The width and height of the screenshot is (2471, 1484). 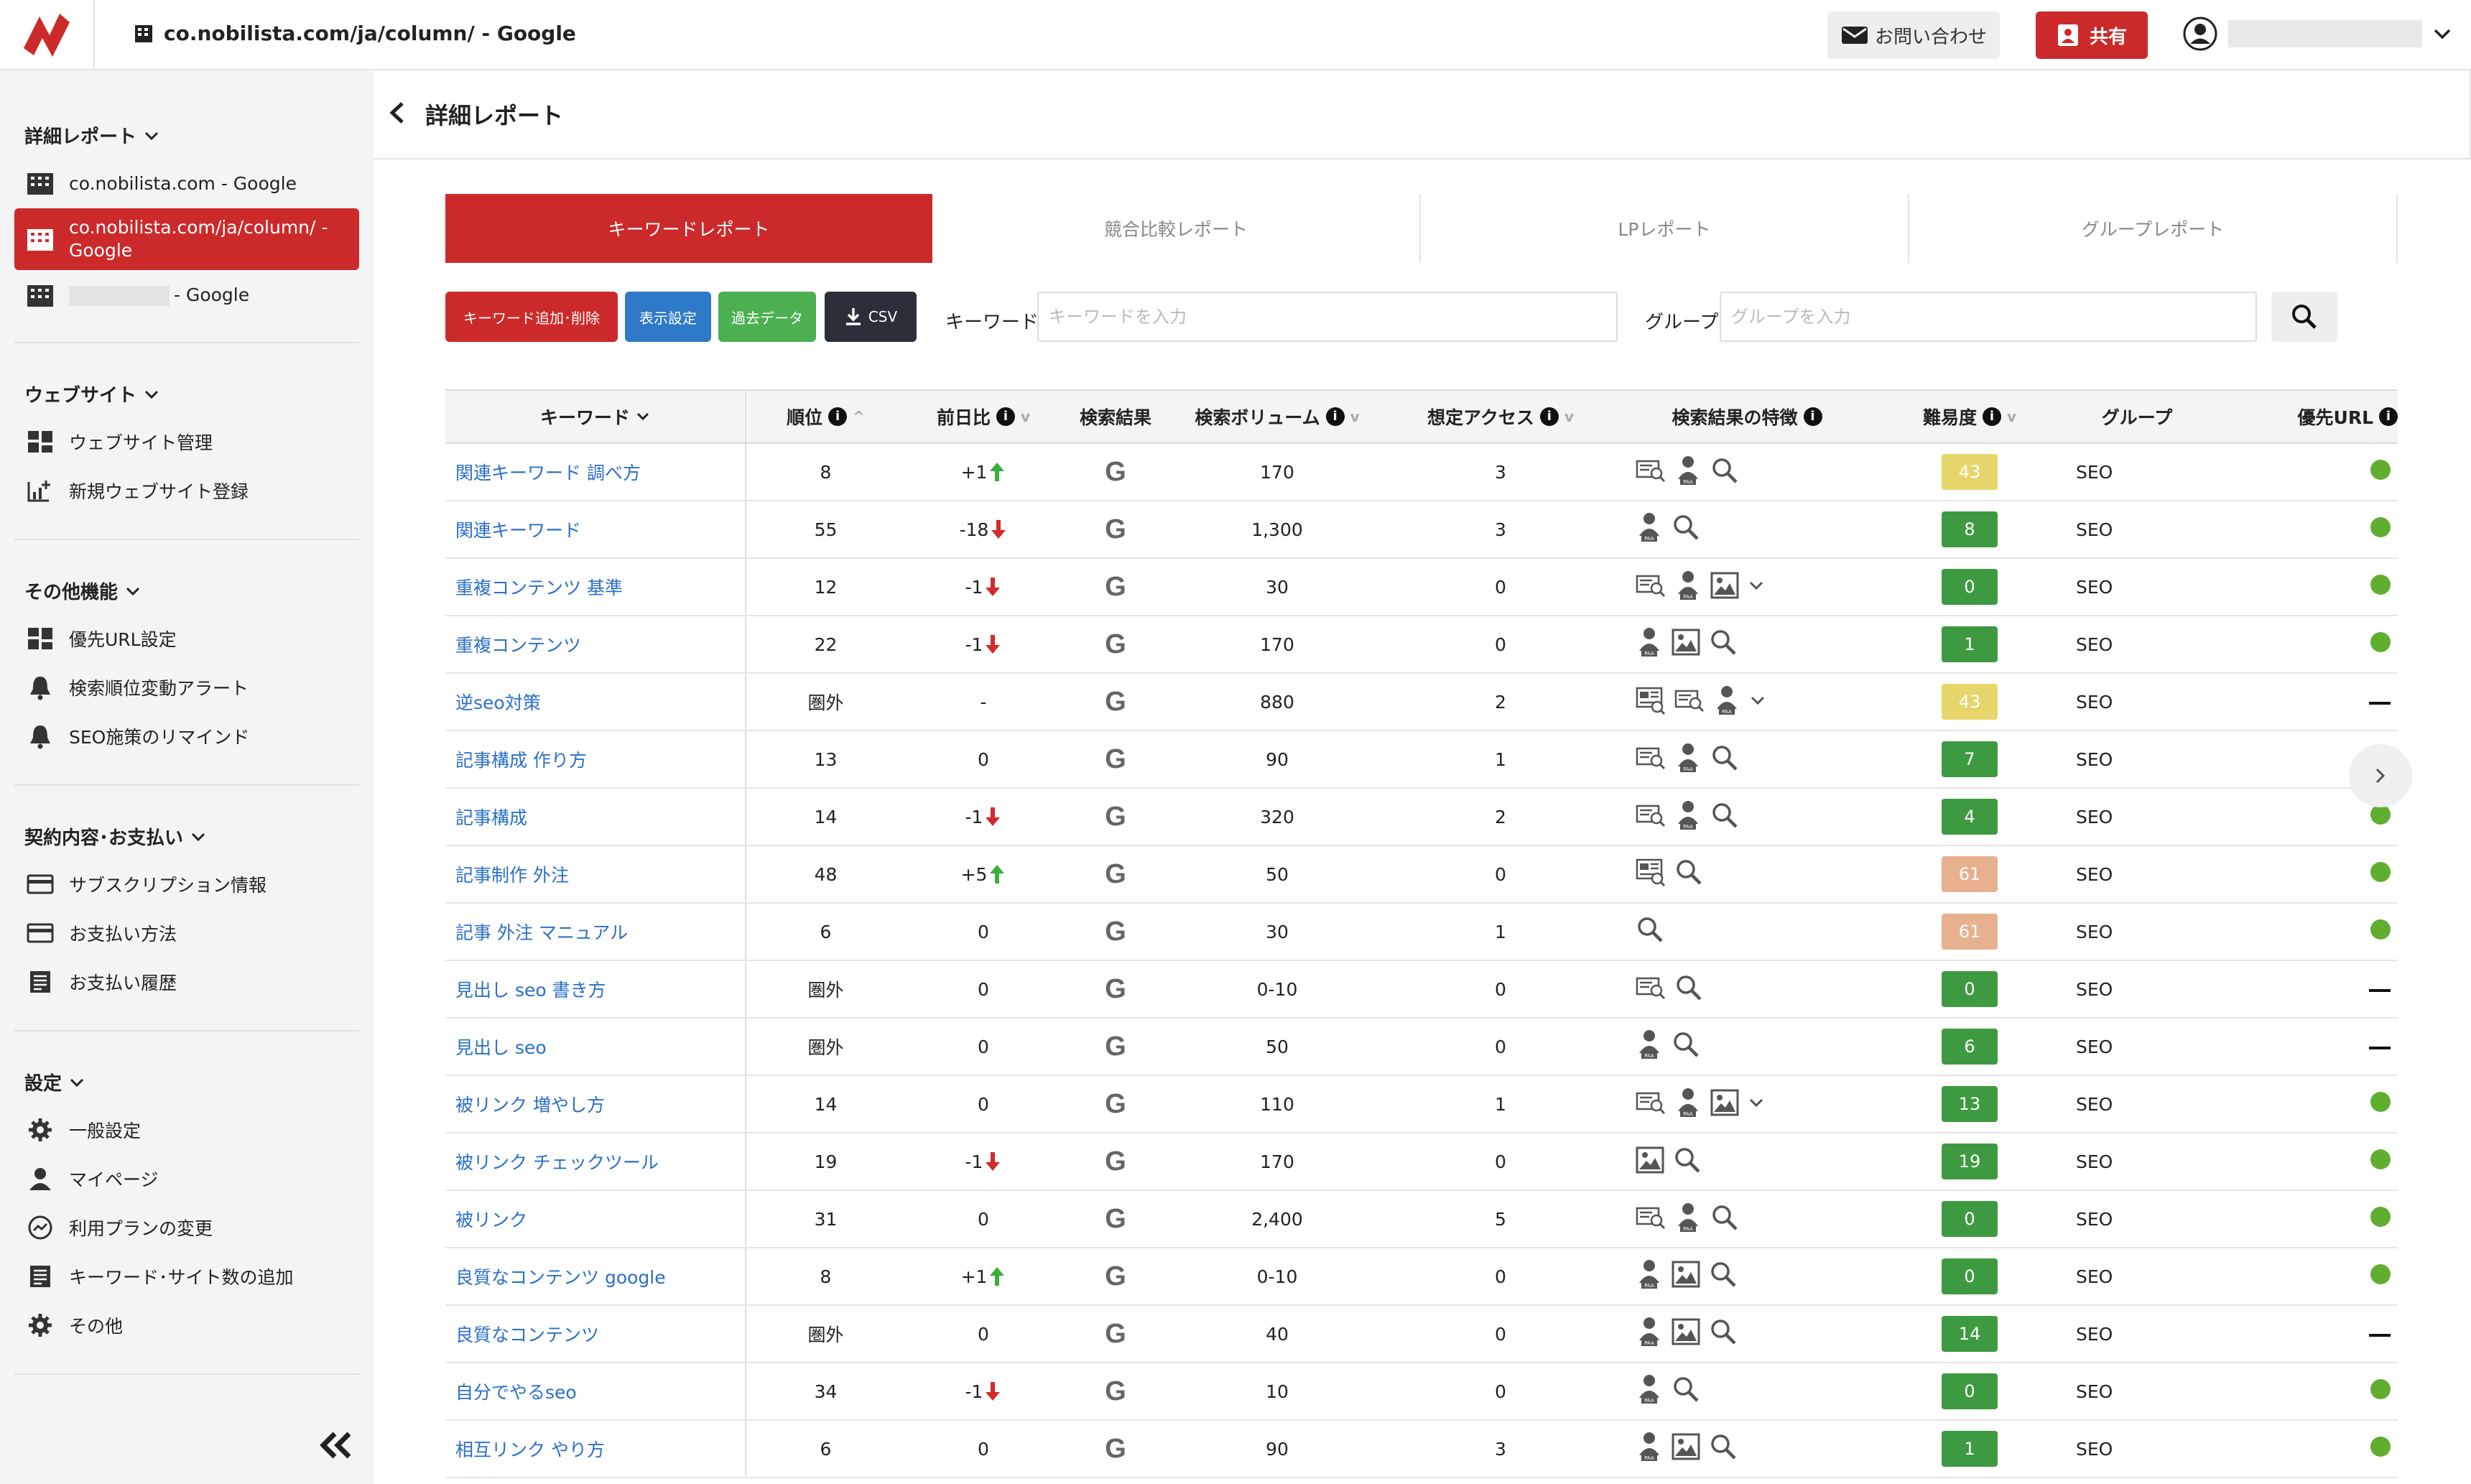 What do you see at coordinates (186, 1276) in the screenshot?
I see `sidebar-item-add-keywords: キーワード･サイト数の追加` at bounding box center [186, 1276].